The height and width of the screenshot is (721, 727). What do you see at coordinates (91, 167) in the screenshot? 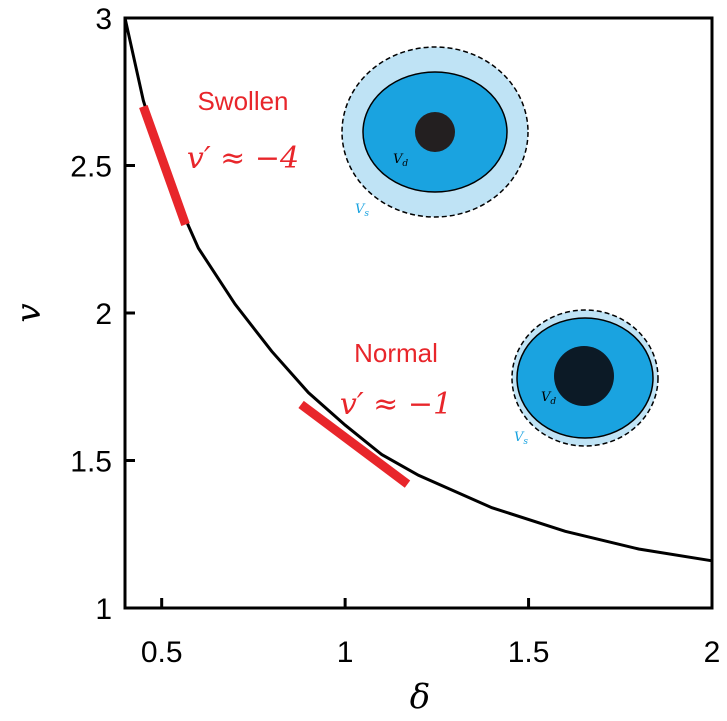
I see `y-tick-label: 2.5` at bounding box center [91, 167].